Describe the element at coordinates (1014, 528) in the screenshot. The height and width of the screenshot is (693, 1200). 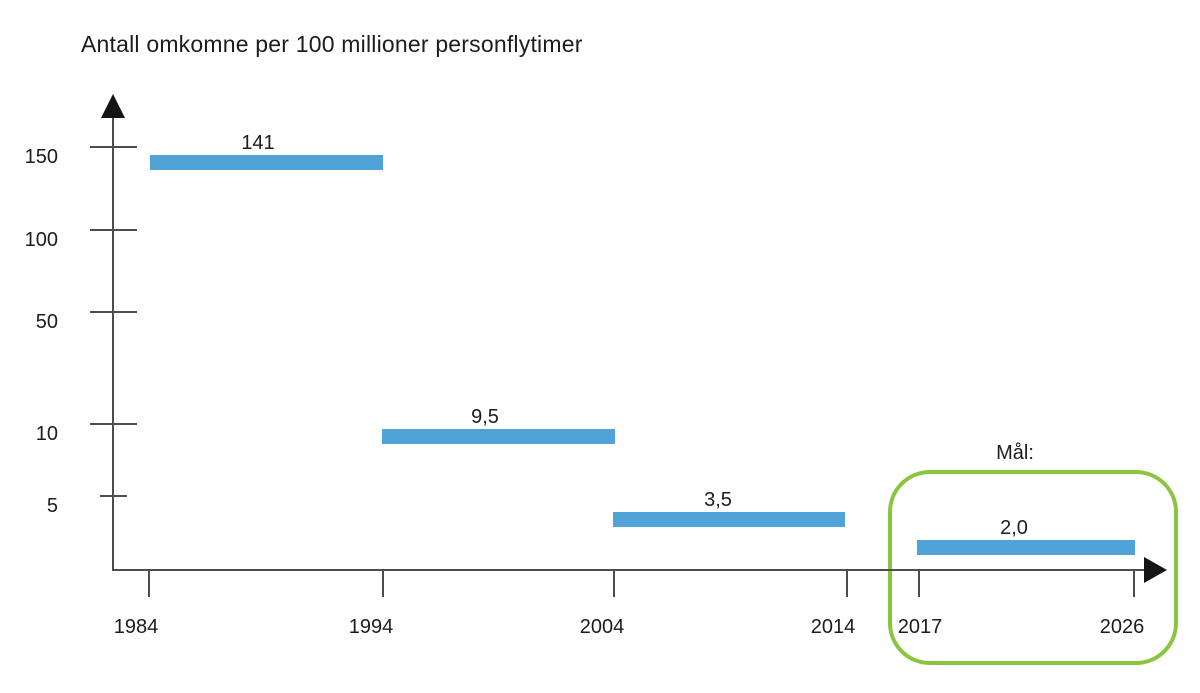
I see `bar-value-label: 2,0` at that location.